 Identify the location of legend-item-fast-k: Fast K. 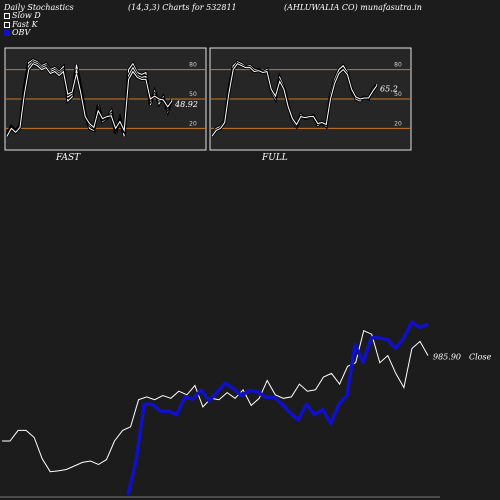
(22, 24).